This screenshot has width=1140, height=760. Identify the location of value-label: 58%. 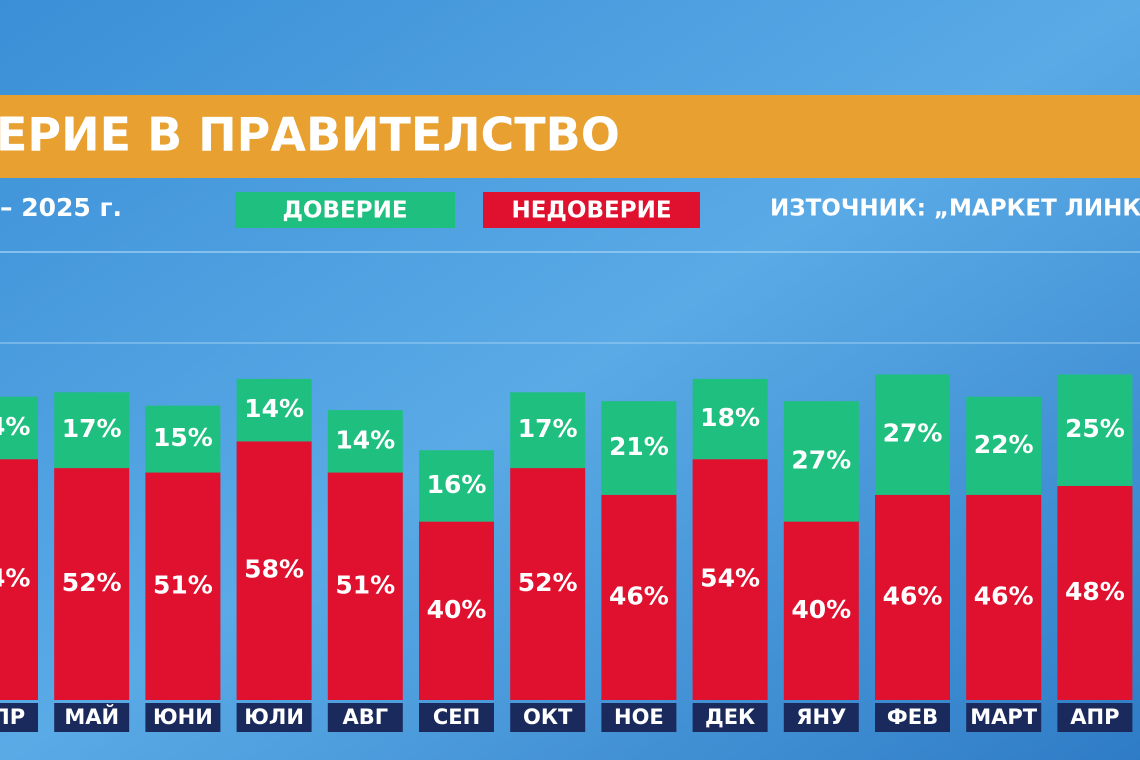
(274, 569).